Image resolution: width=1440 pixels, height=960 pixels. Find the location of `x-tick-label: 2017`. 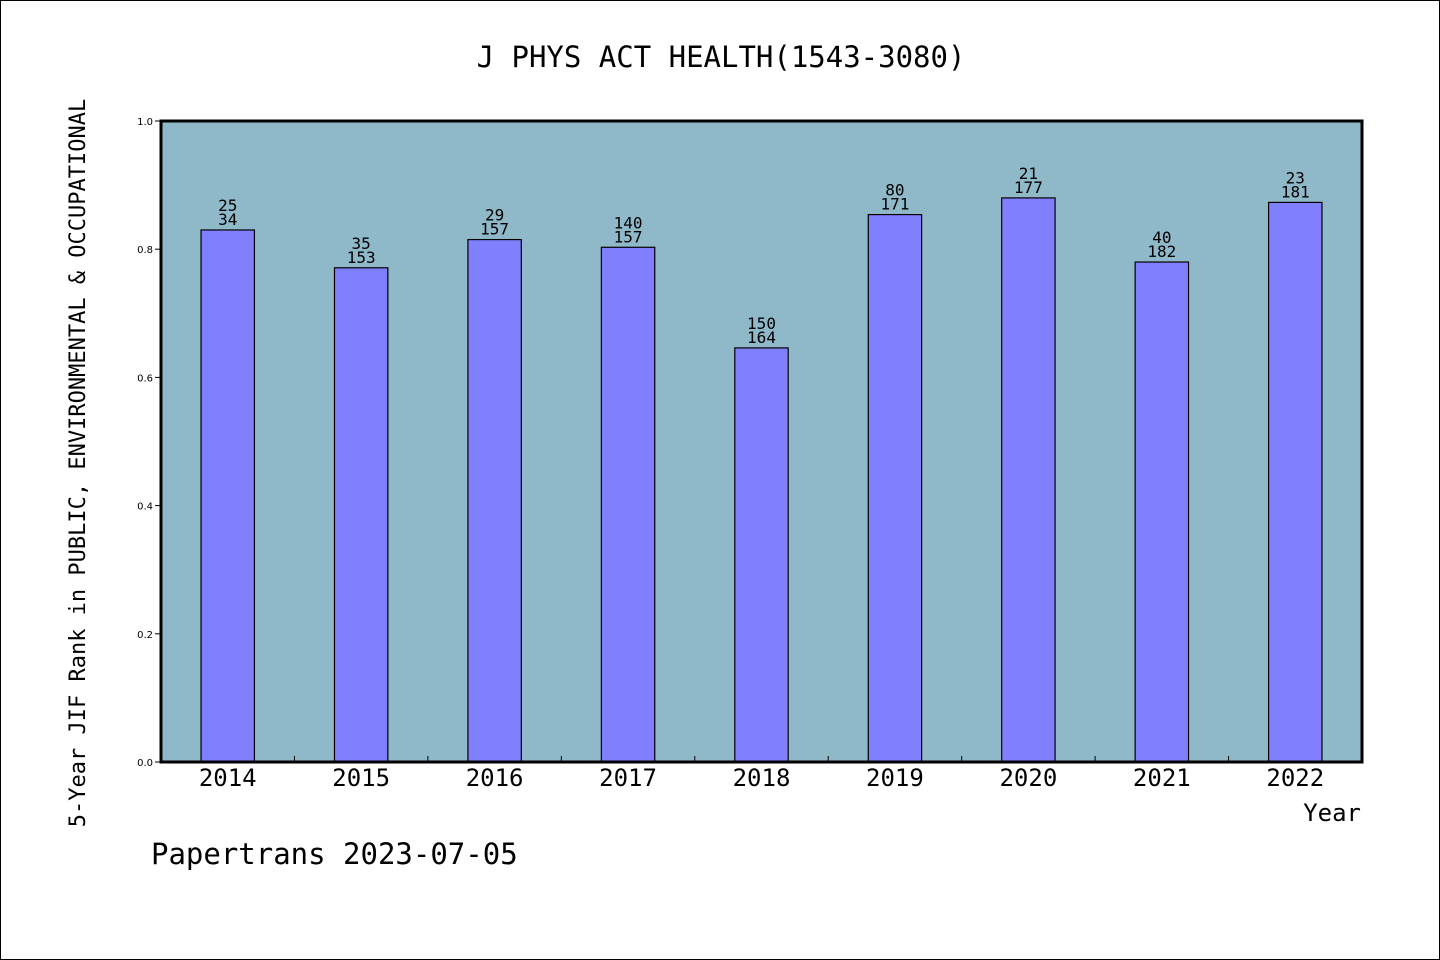

x-tick-label: 2017 is located at coordinates (628, 778).